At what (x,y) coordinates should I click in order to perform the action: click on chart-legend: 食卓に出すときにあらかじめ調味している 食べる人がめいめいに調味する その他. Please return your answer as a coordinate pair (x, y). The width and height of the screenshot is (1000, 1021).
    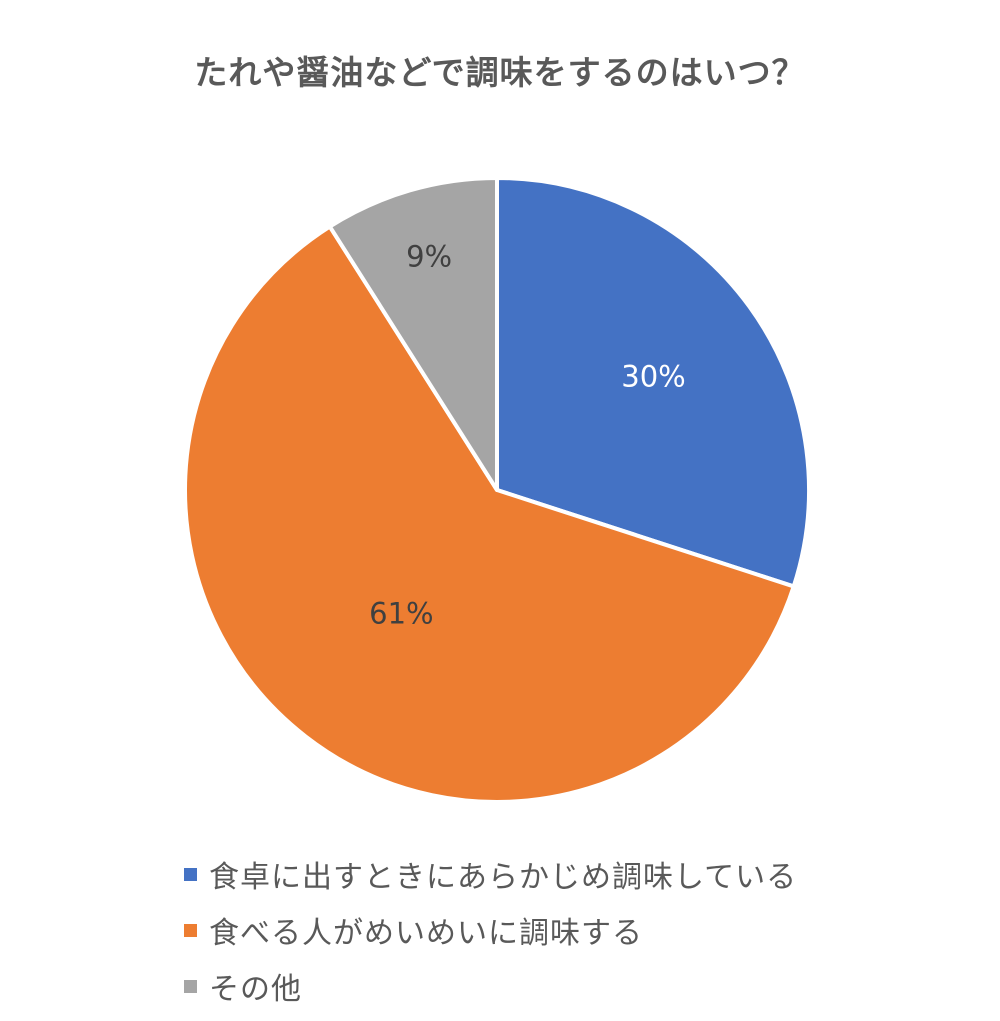
    Looking at the image, I should click on (574, 930).